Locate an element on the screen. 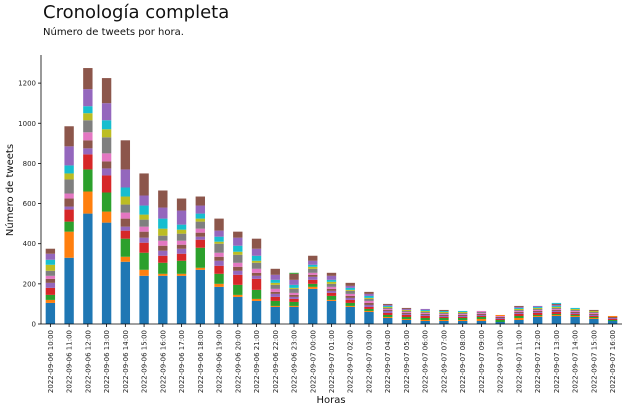 The height and width of the screenshot is (410, 626). x-tick-label: 2022-09-07 00:00 is located at coordinates (313, 361).